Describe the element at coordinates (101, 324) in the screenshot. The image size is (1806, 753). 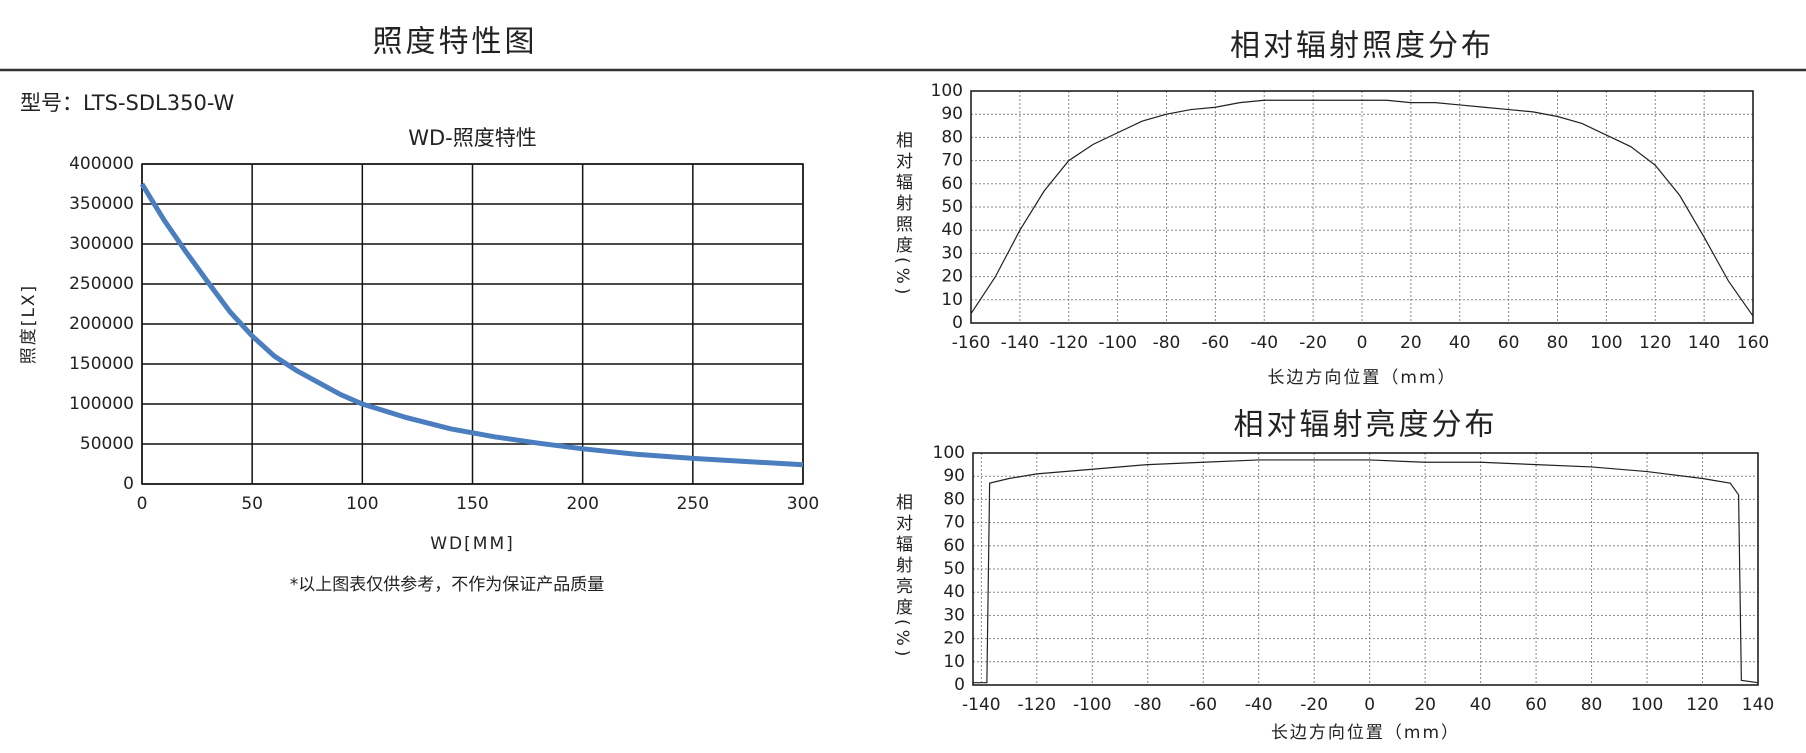
I see `y-tick-label: 200000` at that location.